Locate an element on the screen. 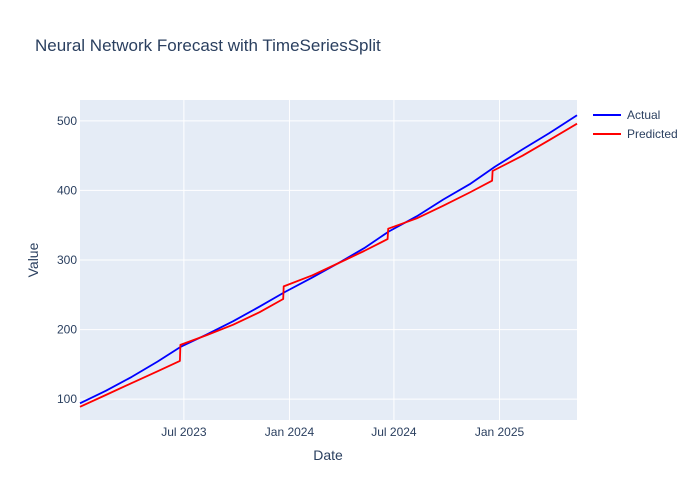  y-tick-label-100: 100 is located at coordinates (67, 399).